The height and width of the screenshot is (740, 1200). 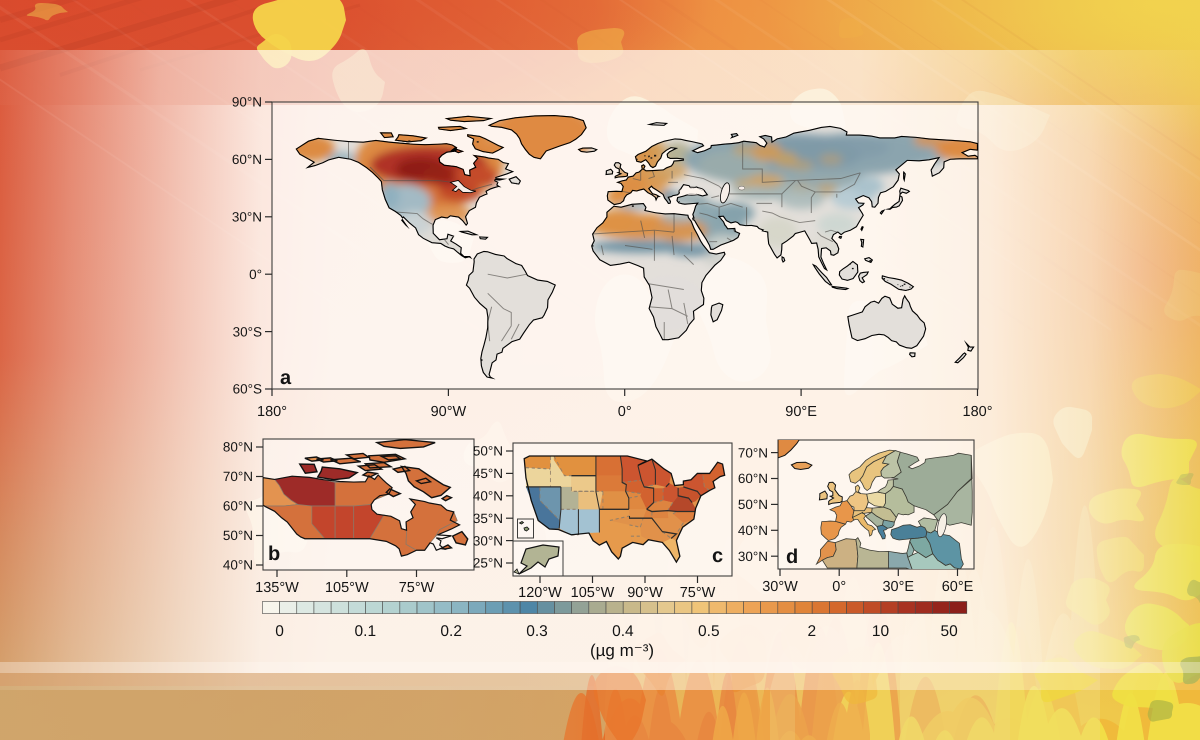 What do you see at coordinates (540, 593) in the screenshot?
I see `svg-text: 120°W` at bounding box center [540, 593].